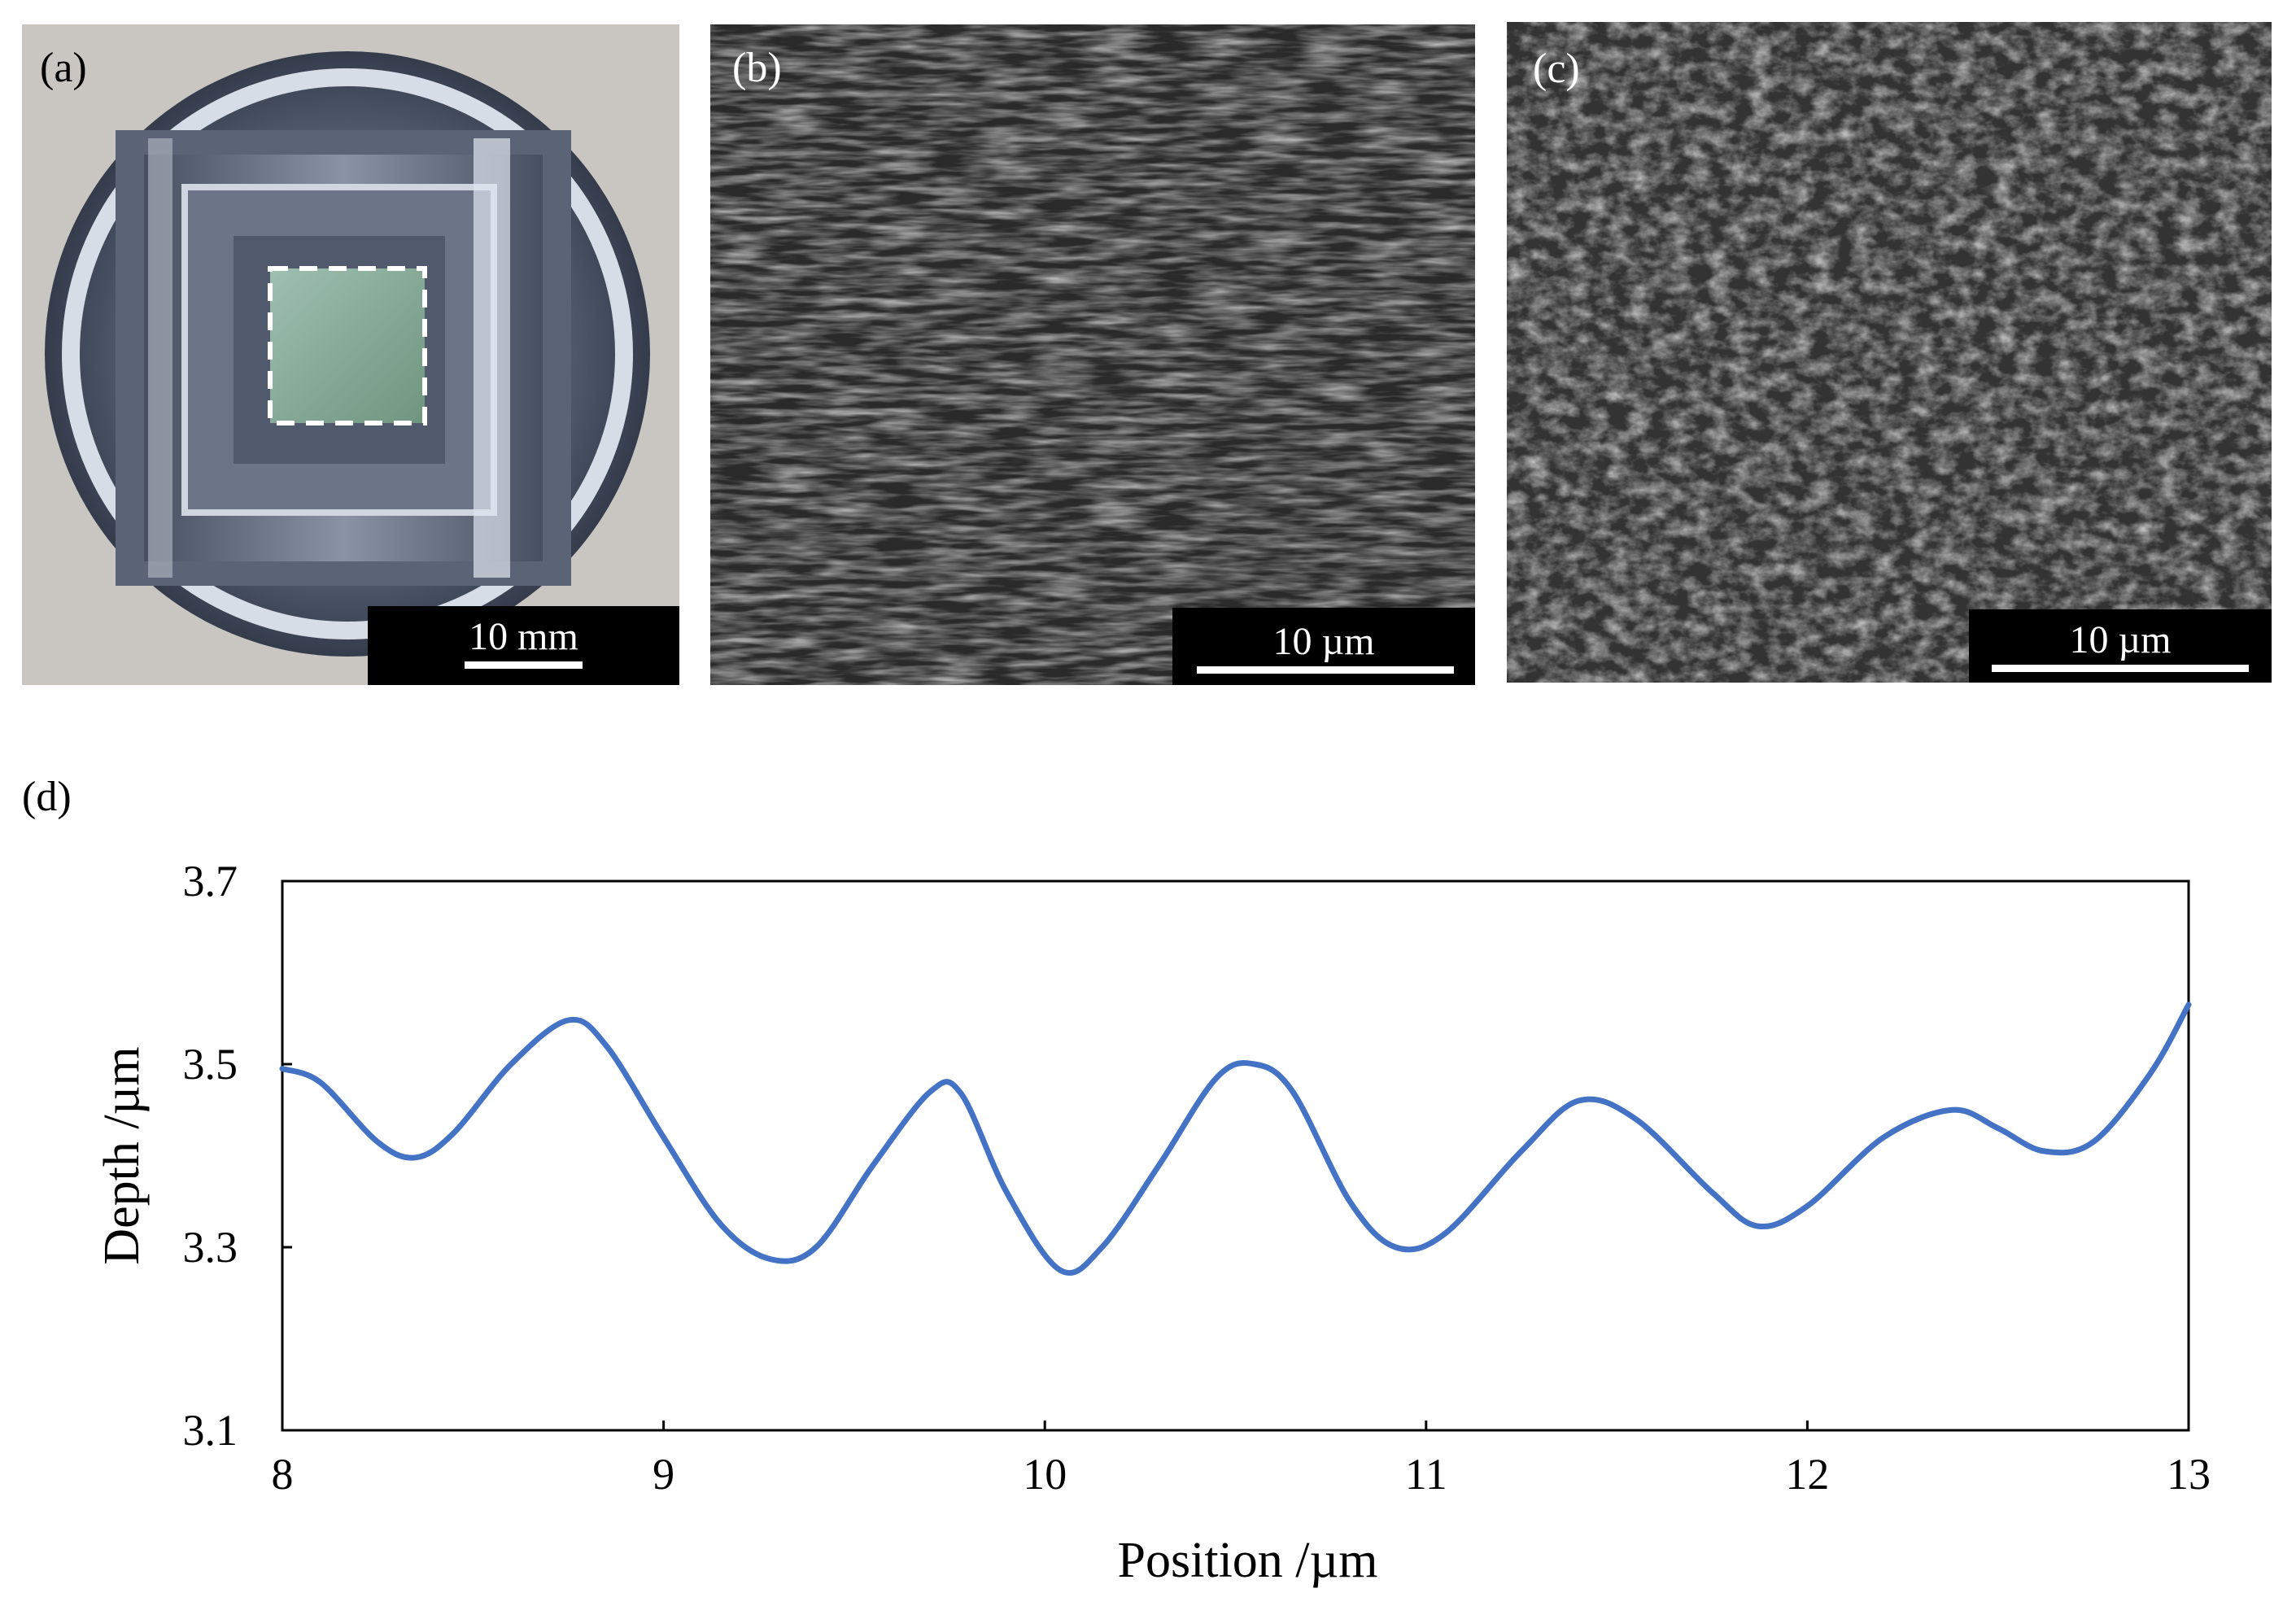 The width and height of the screenshot is (2296, 1606). I want to click on panel-label-c: (c), so click(1556, 69).